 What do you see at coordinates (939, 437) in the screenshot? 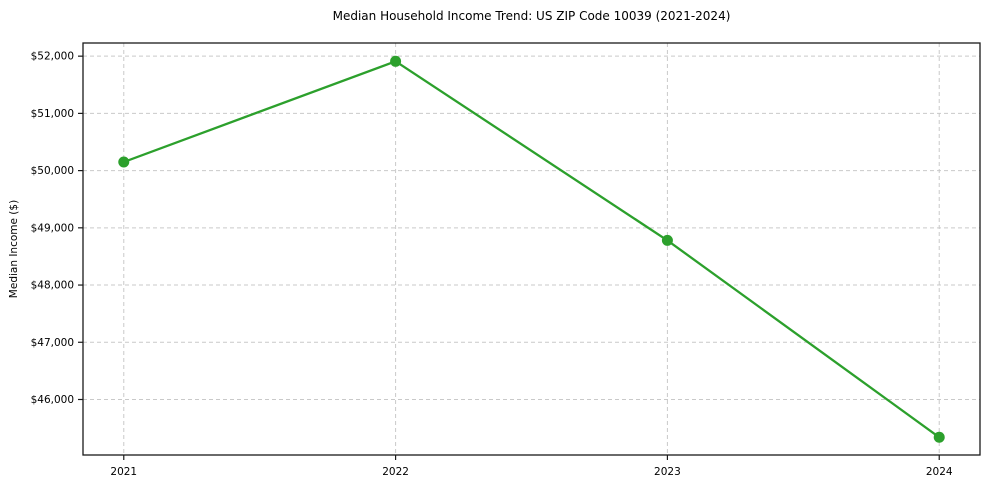
I see `data-point-2024` at bounding box center [939, 437].